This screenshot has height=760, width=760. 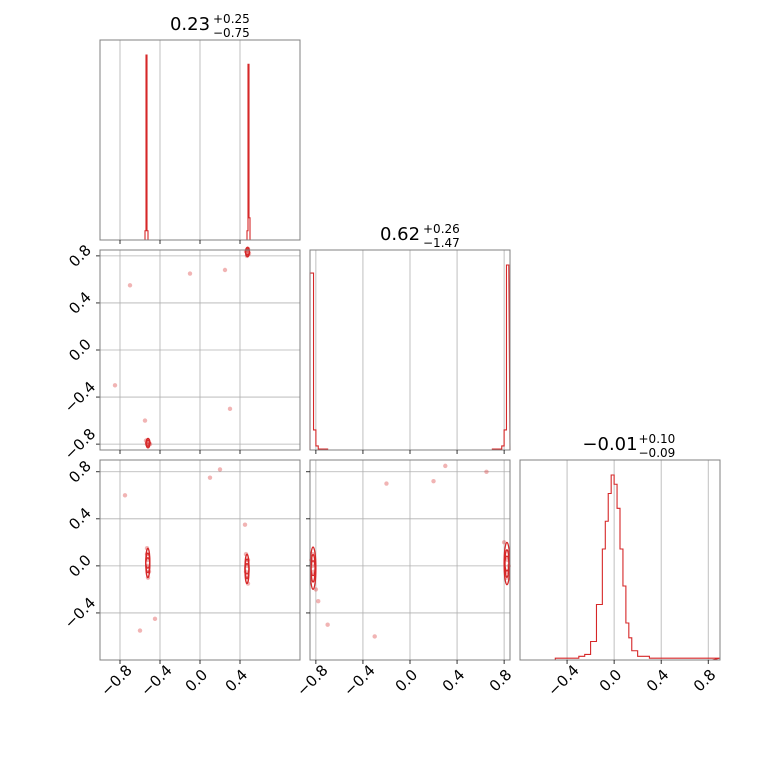 What do you see at coordinates (231, 33) in the screenshot?
I see `panel-title-minus-error: −0.75` at bounding box center [231, 33].